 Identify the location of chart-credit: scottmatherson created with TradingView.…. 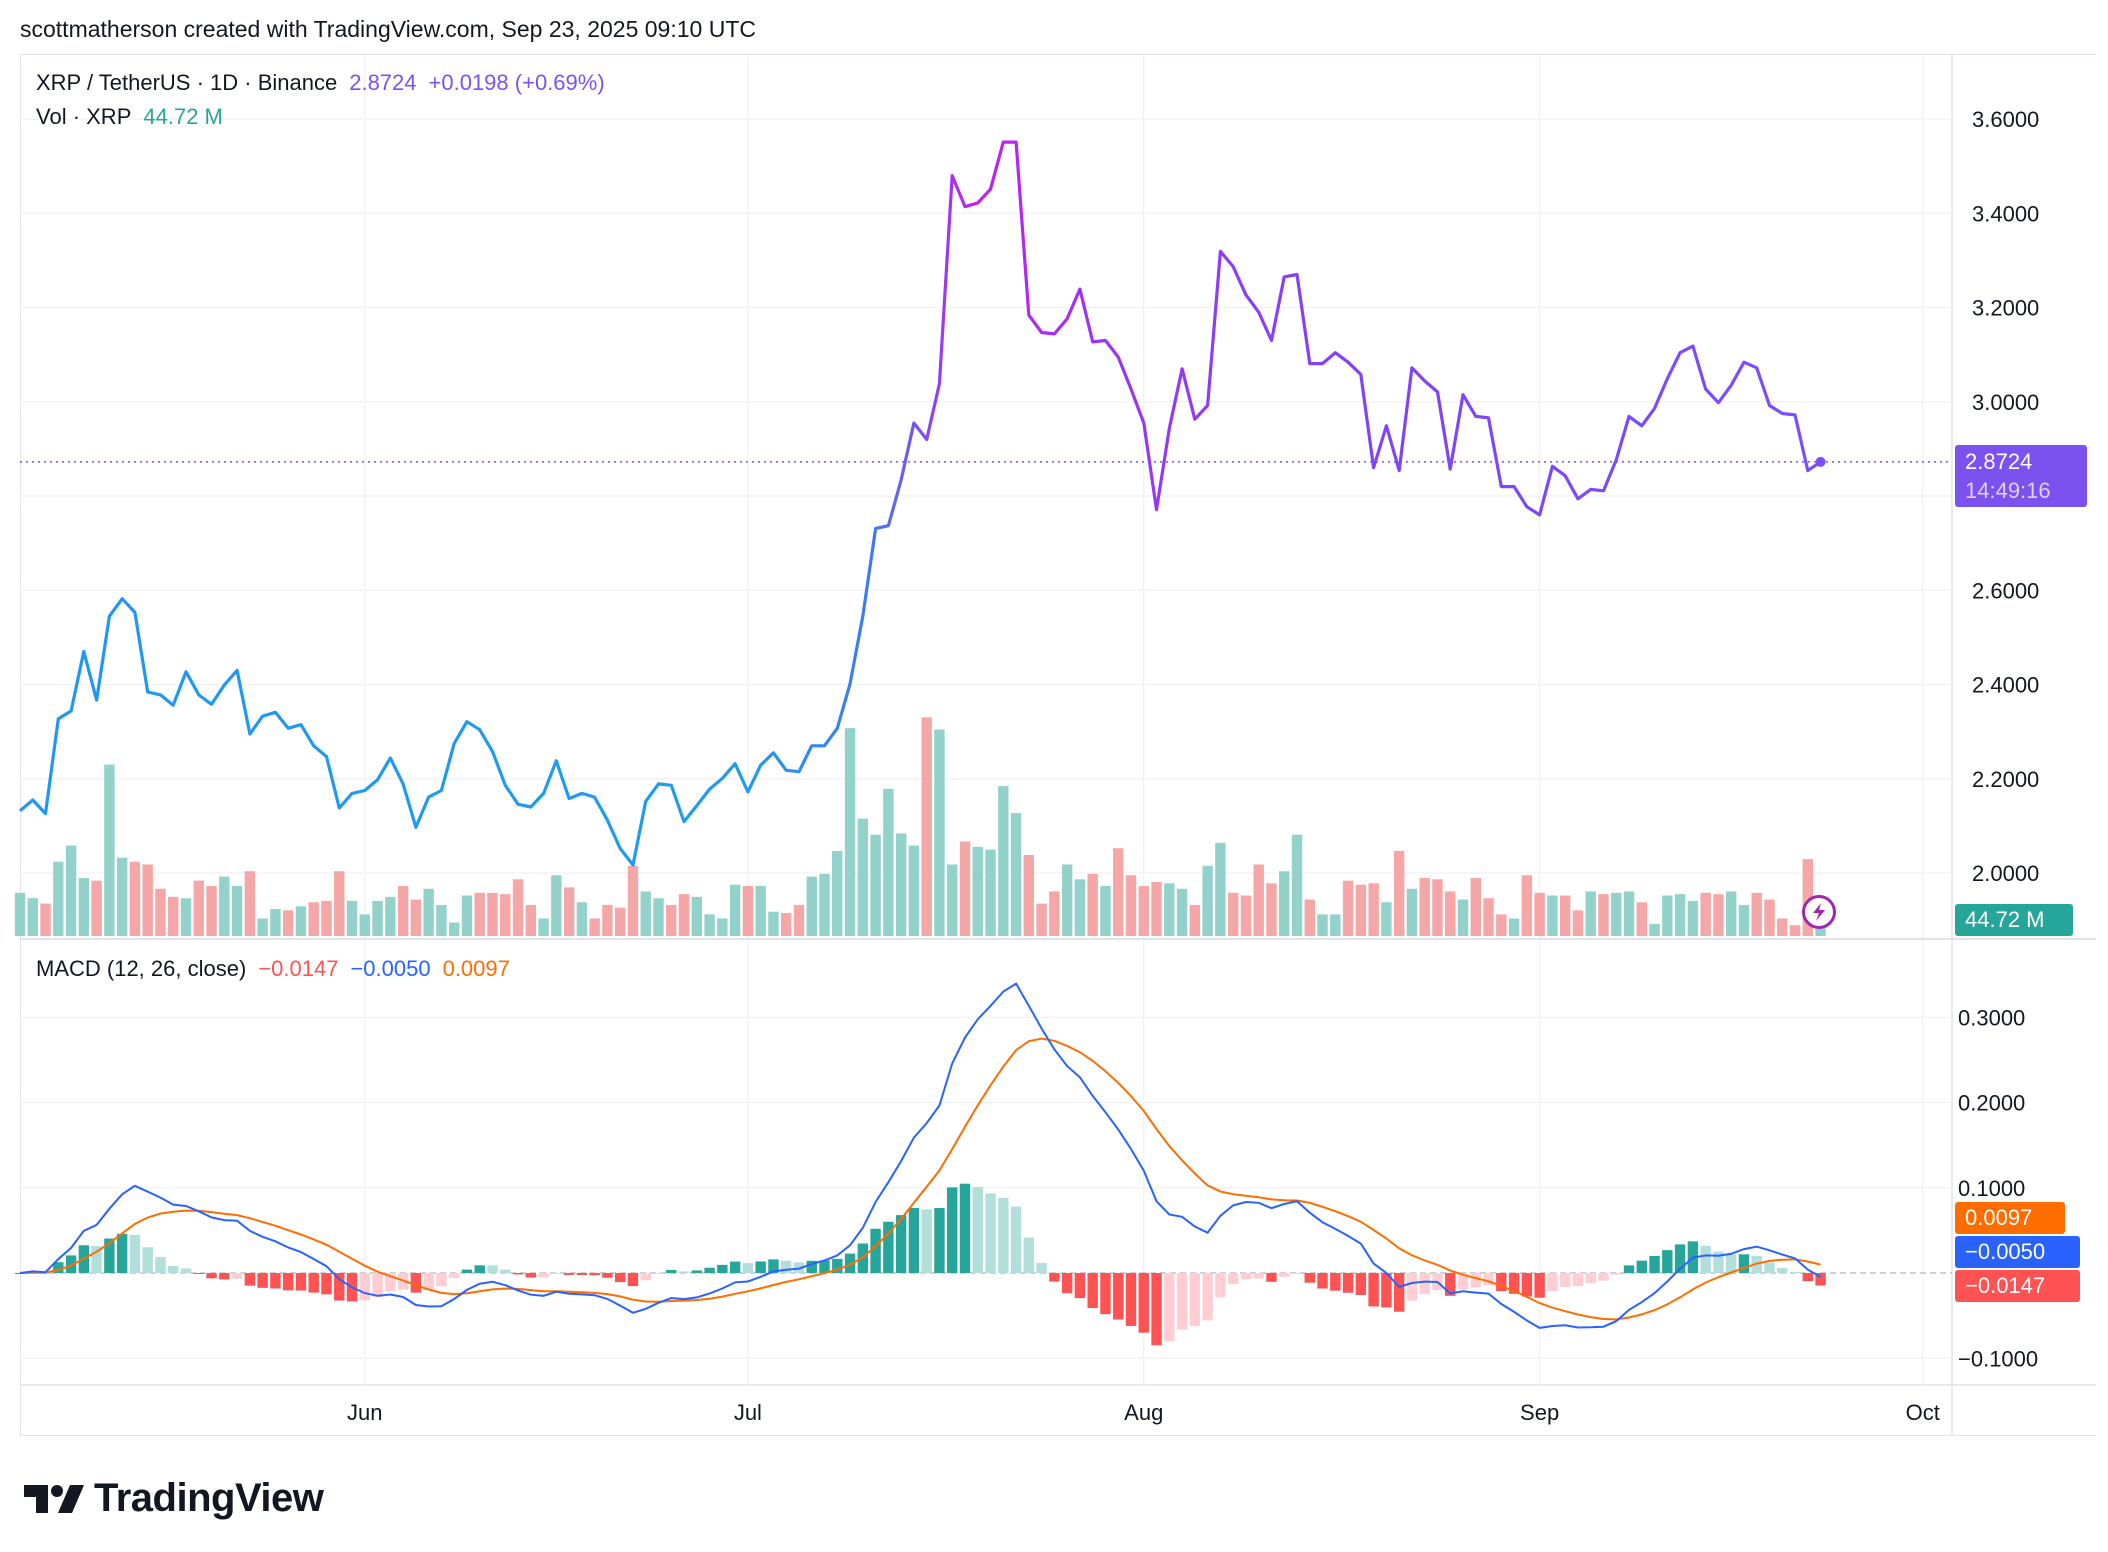
(388, 29).